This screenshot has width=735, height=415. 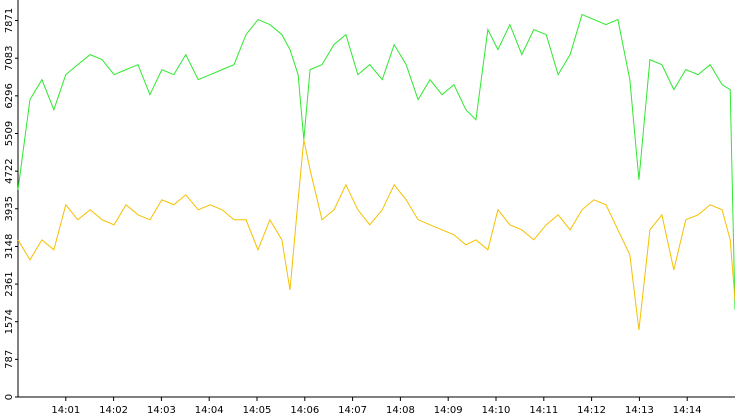 I want to click on y-tick-label: 2361, so click(x=9, y=283).